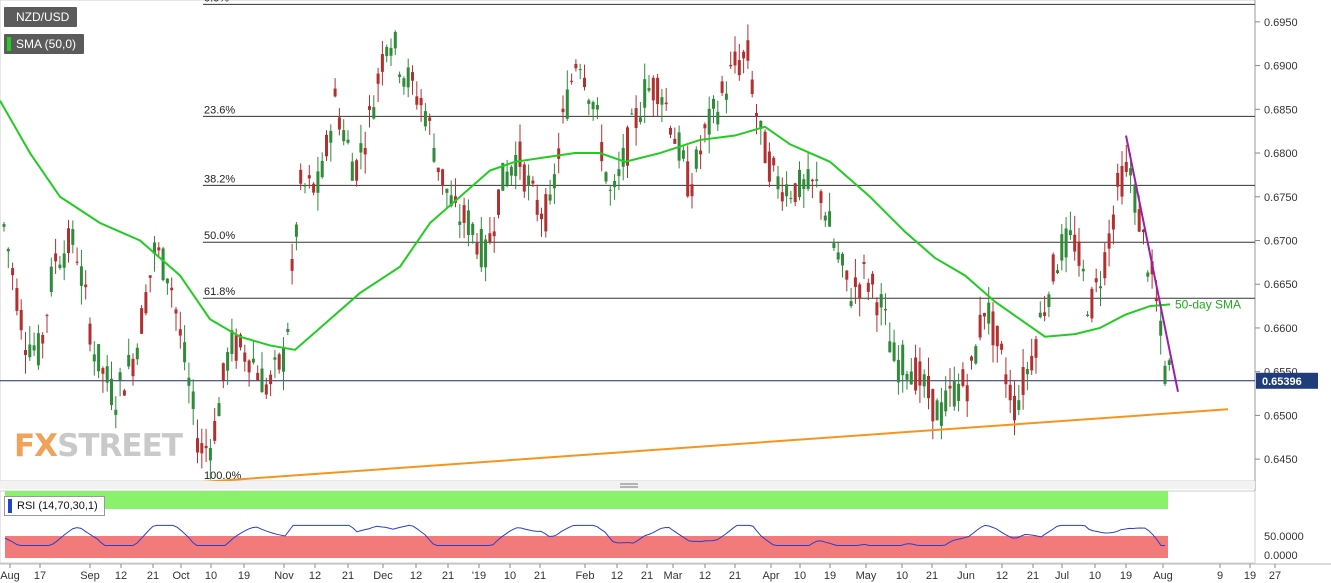 Image resolution: width=1331 pixels, height=583 pixels. Describe the element at coordinates (1152, 263) in the screenshot. I see `resistance-trendline` at that location.